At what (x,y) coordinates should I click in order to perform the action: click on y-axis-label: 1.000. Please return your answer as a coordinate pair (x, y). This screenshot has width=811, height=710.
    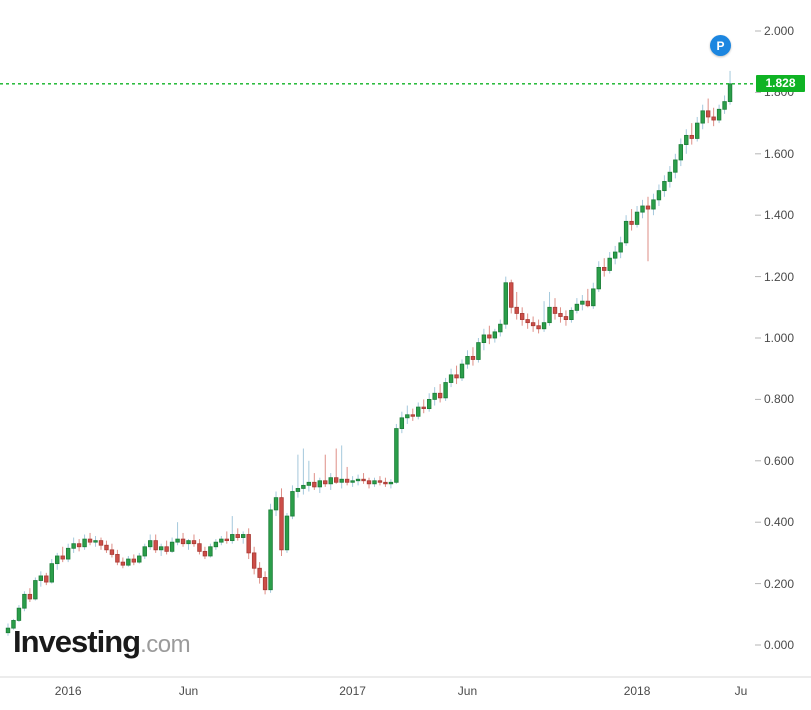
    Looking at the image, I should click on (779, 338).